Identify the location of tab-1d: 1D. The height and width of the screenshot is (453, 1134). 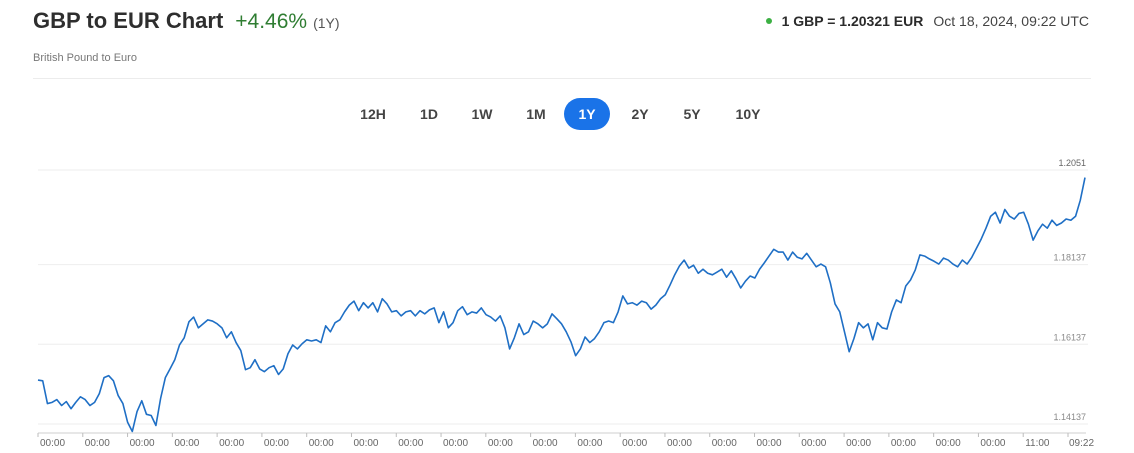
(429, 114).